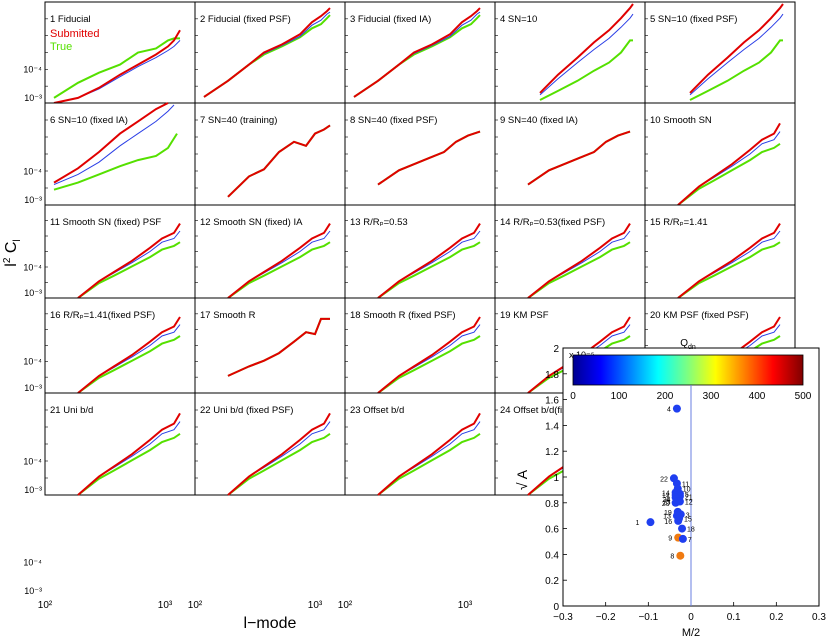 This screenshot has height=642, width=830. Describe the element at coordinates (803, 396) in the screenshot. I see `colorbar-tick-label: 500` at that location.